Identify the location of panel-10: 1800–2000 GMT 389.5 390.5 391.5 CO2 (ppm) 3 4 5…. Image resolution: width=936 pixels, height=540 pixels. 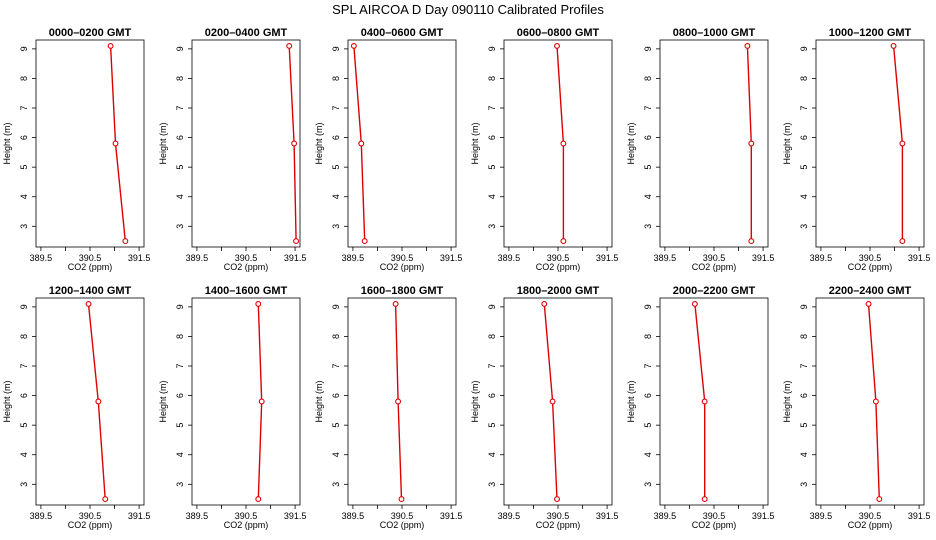
(544, 407).